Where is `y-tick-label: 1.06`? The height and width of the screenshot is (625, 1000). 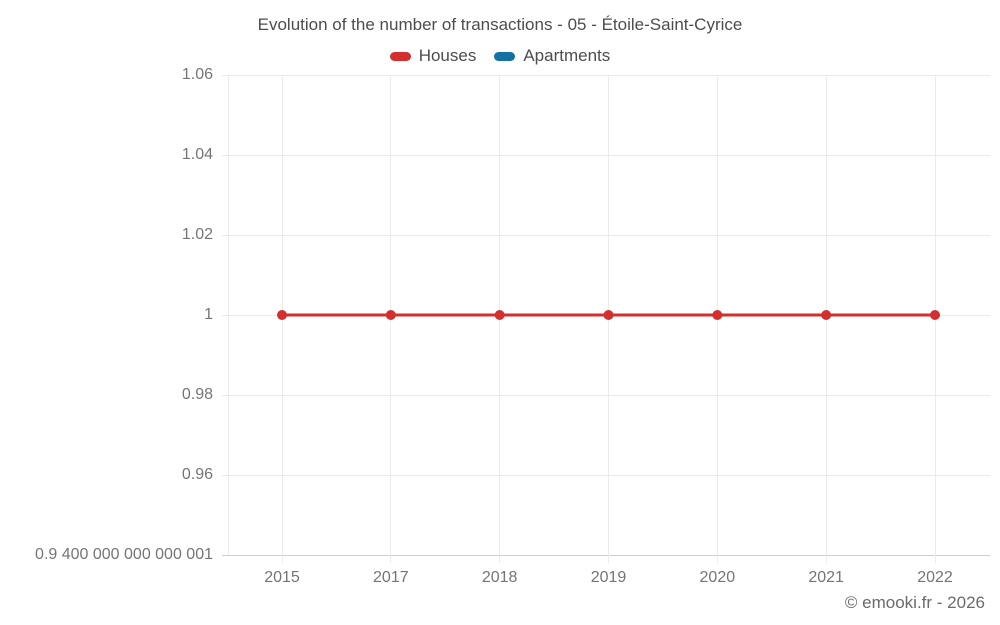
y-tick-label: 1.06 is located at coordinates (197, 74).